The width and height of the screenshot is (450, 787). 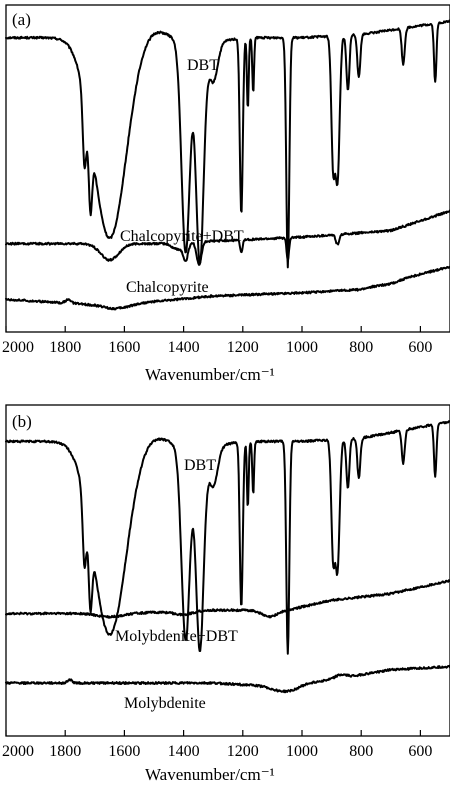 I want to click on x-tick-label-a-1200: 1200, so click(x=243, y=347).